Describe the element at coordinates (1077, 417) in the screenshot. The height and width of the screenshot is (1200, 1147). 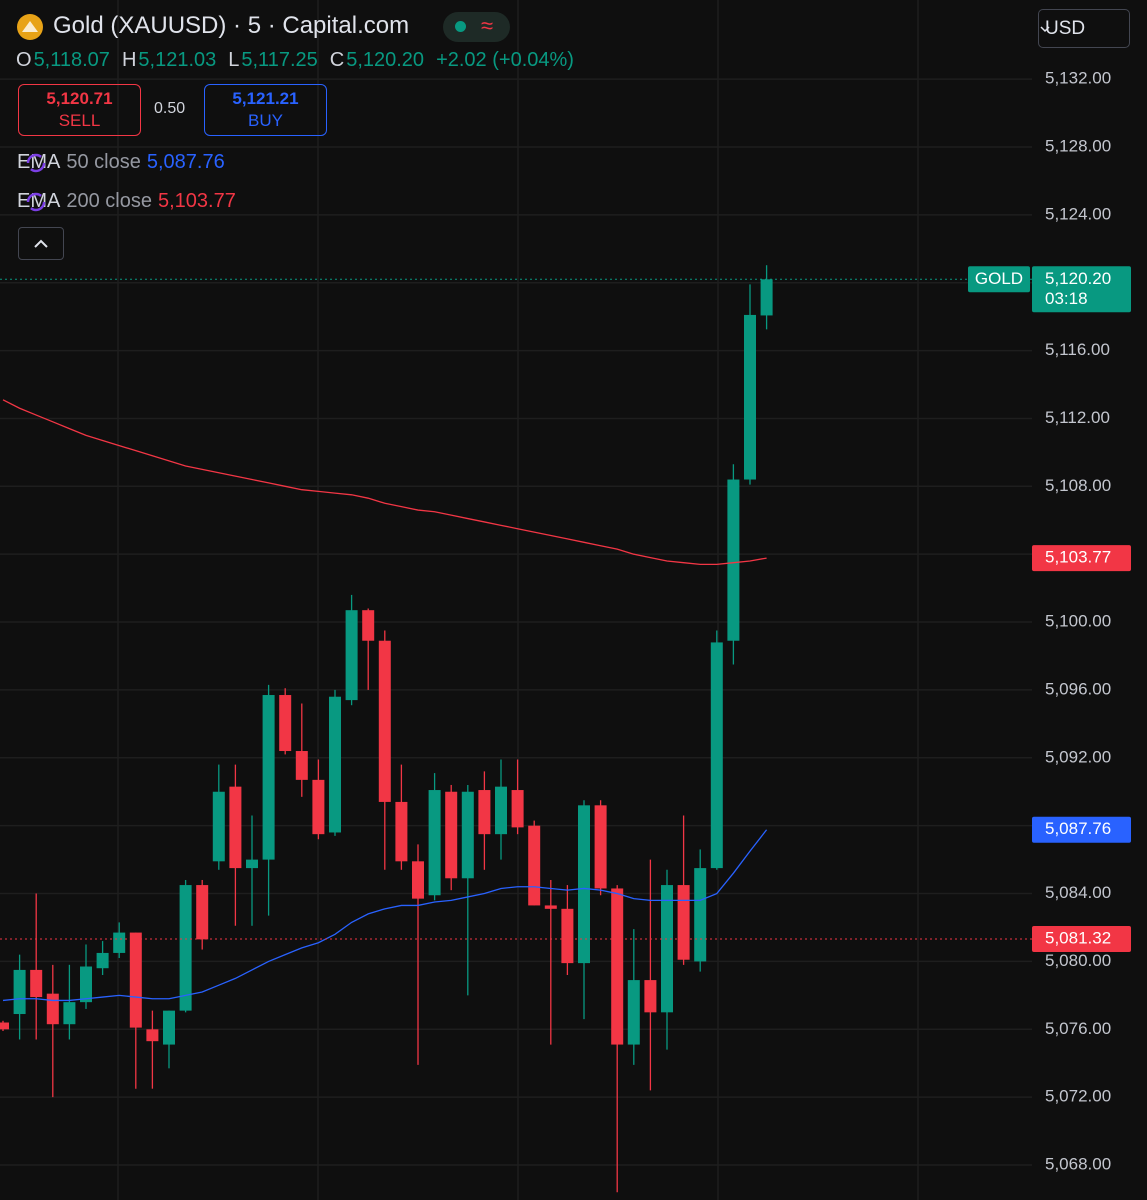
I see `y-tick-label: 5,112.00` at that location.